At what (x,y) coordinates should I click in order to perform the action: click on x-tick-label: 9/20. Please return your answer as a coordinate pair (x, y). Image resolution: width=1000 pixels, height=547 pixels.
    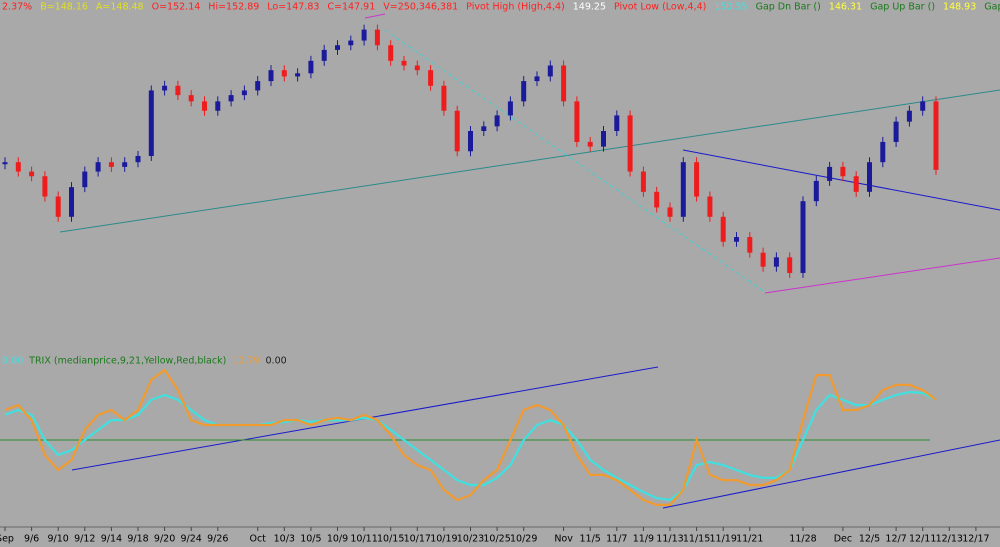
    Looking at the image, I should click on (164, 539).